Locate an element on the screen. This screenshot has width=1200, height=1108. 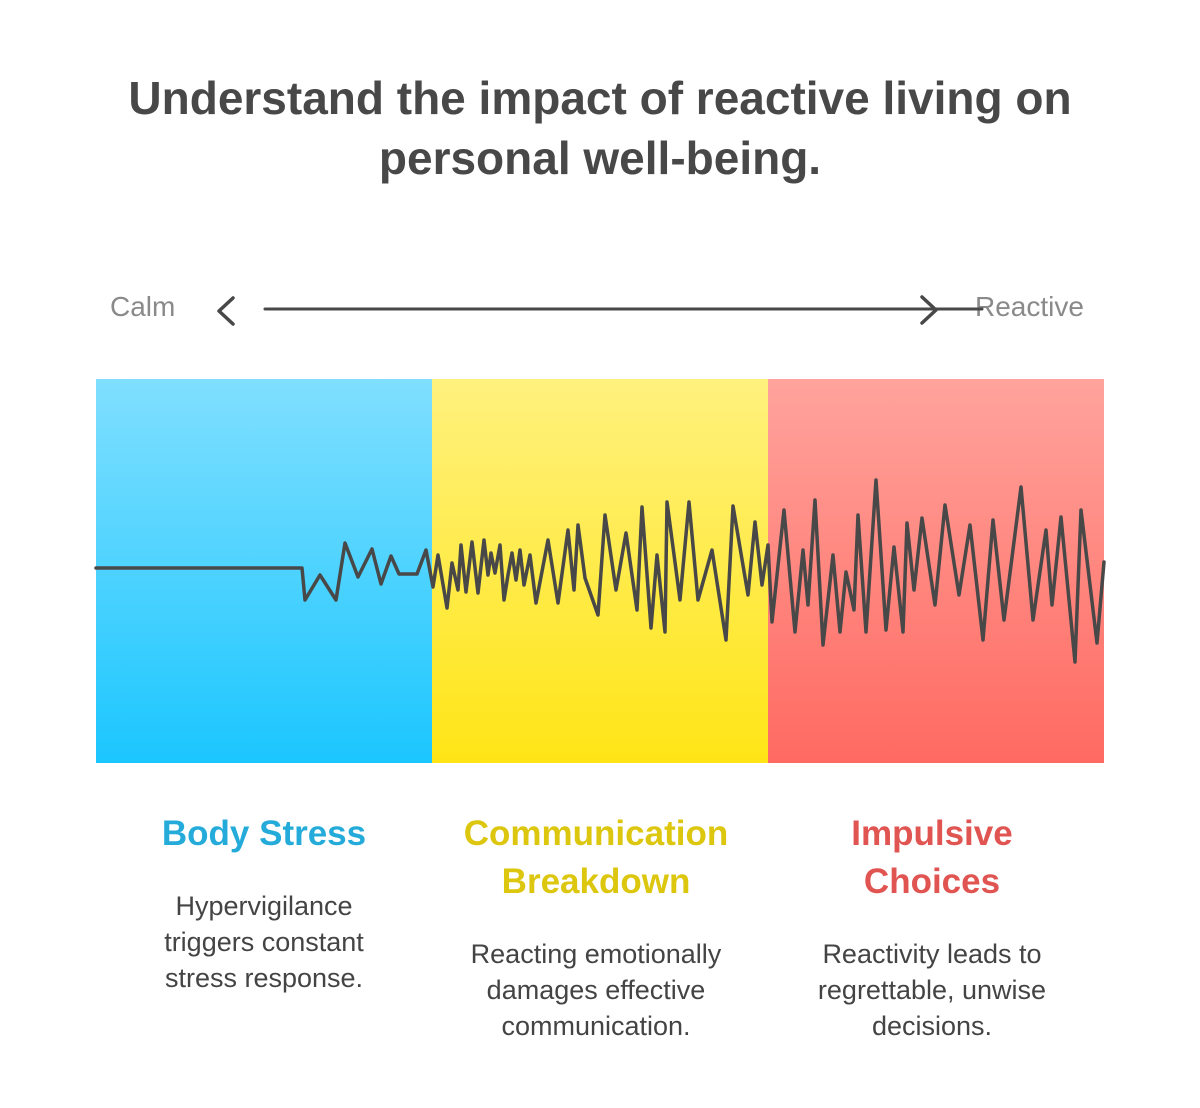
heading-line: Body Stress is located at coordinates (264, 834).